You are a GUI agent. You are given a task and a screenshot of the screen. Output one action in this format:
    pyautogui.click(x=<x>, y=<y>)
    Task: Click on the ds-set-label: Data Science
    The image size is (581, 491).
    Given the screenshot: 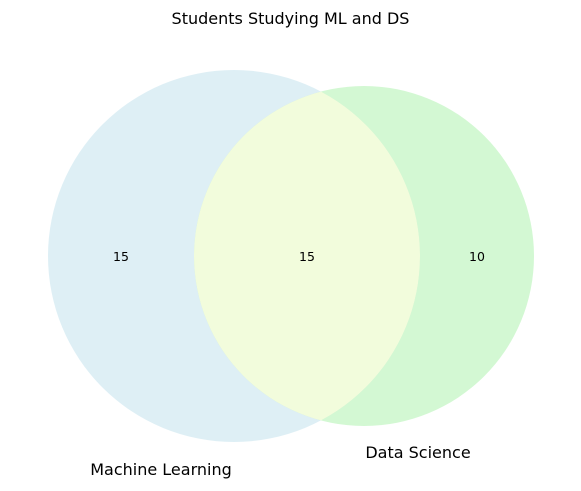 What is the action you would take?
    pyautogui.click(x=417, y=452)
    